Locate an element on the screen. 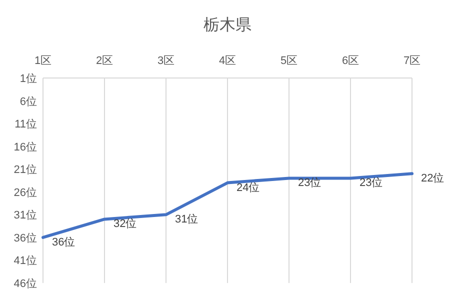 This screenshot has height=303, width=451. label: 36位 is located at coordinates (64, 242).